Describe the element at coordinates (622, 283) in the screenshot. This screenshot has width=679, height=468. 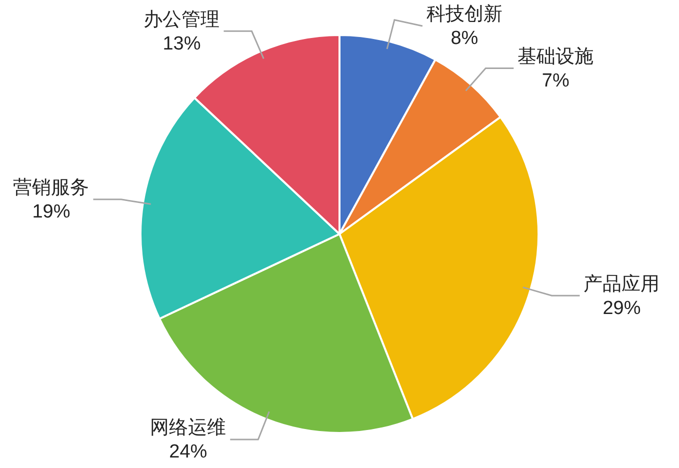
I see `slice-label: 产品应用` at that location.